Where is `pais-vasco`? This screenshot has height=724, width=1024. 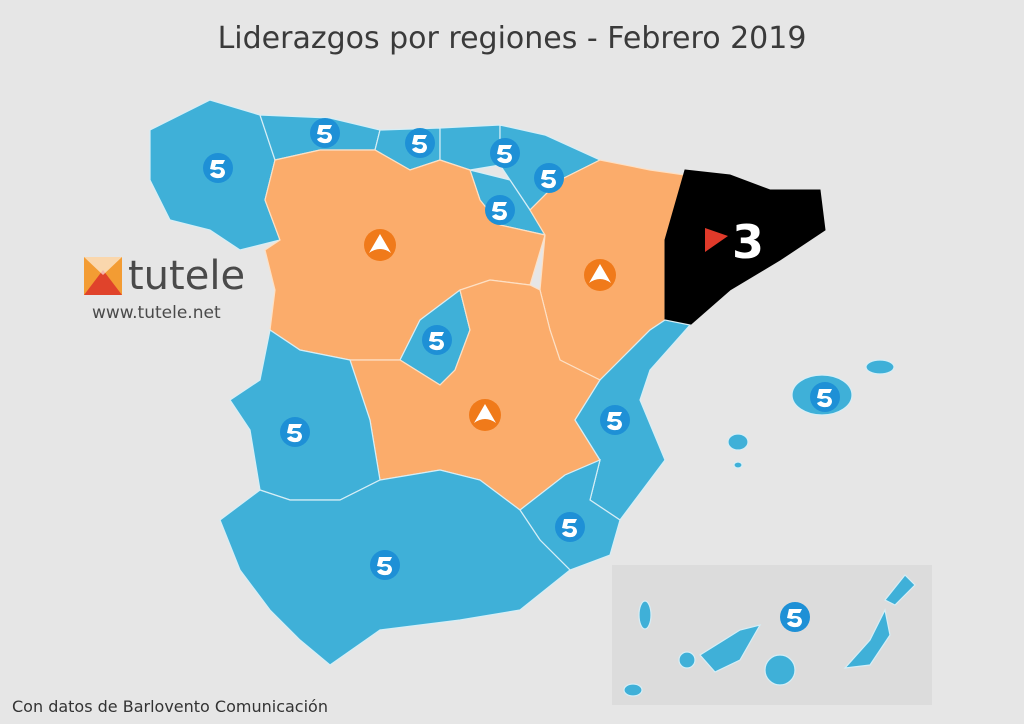
pais-vasco is located at coordinates (470, 147).